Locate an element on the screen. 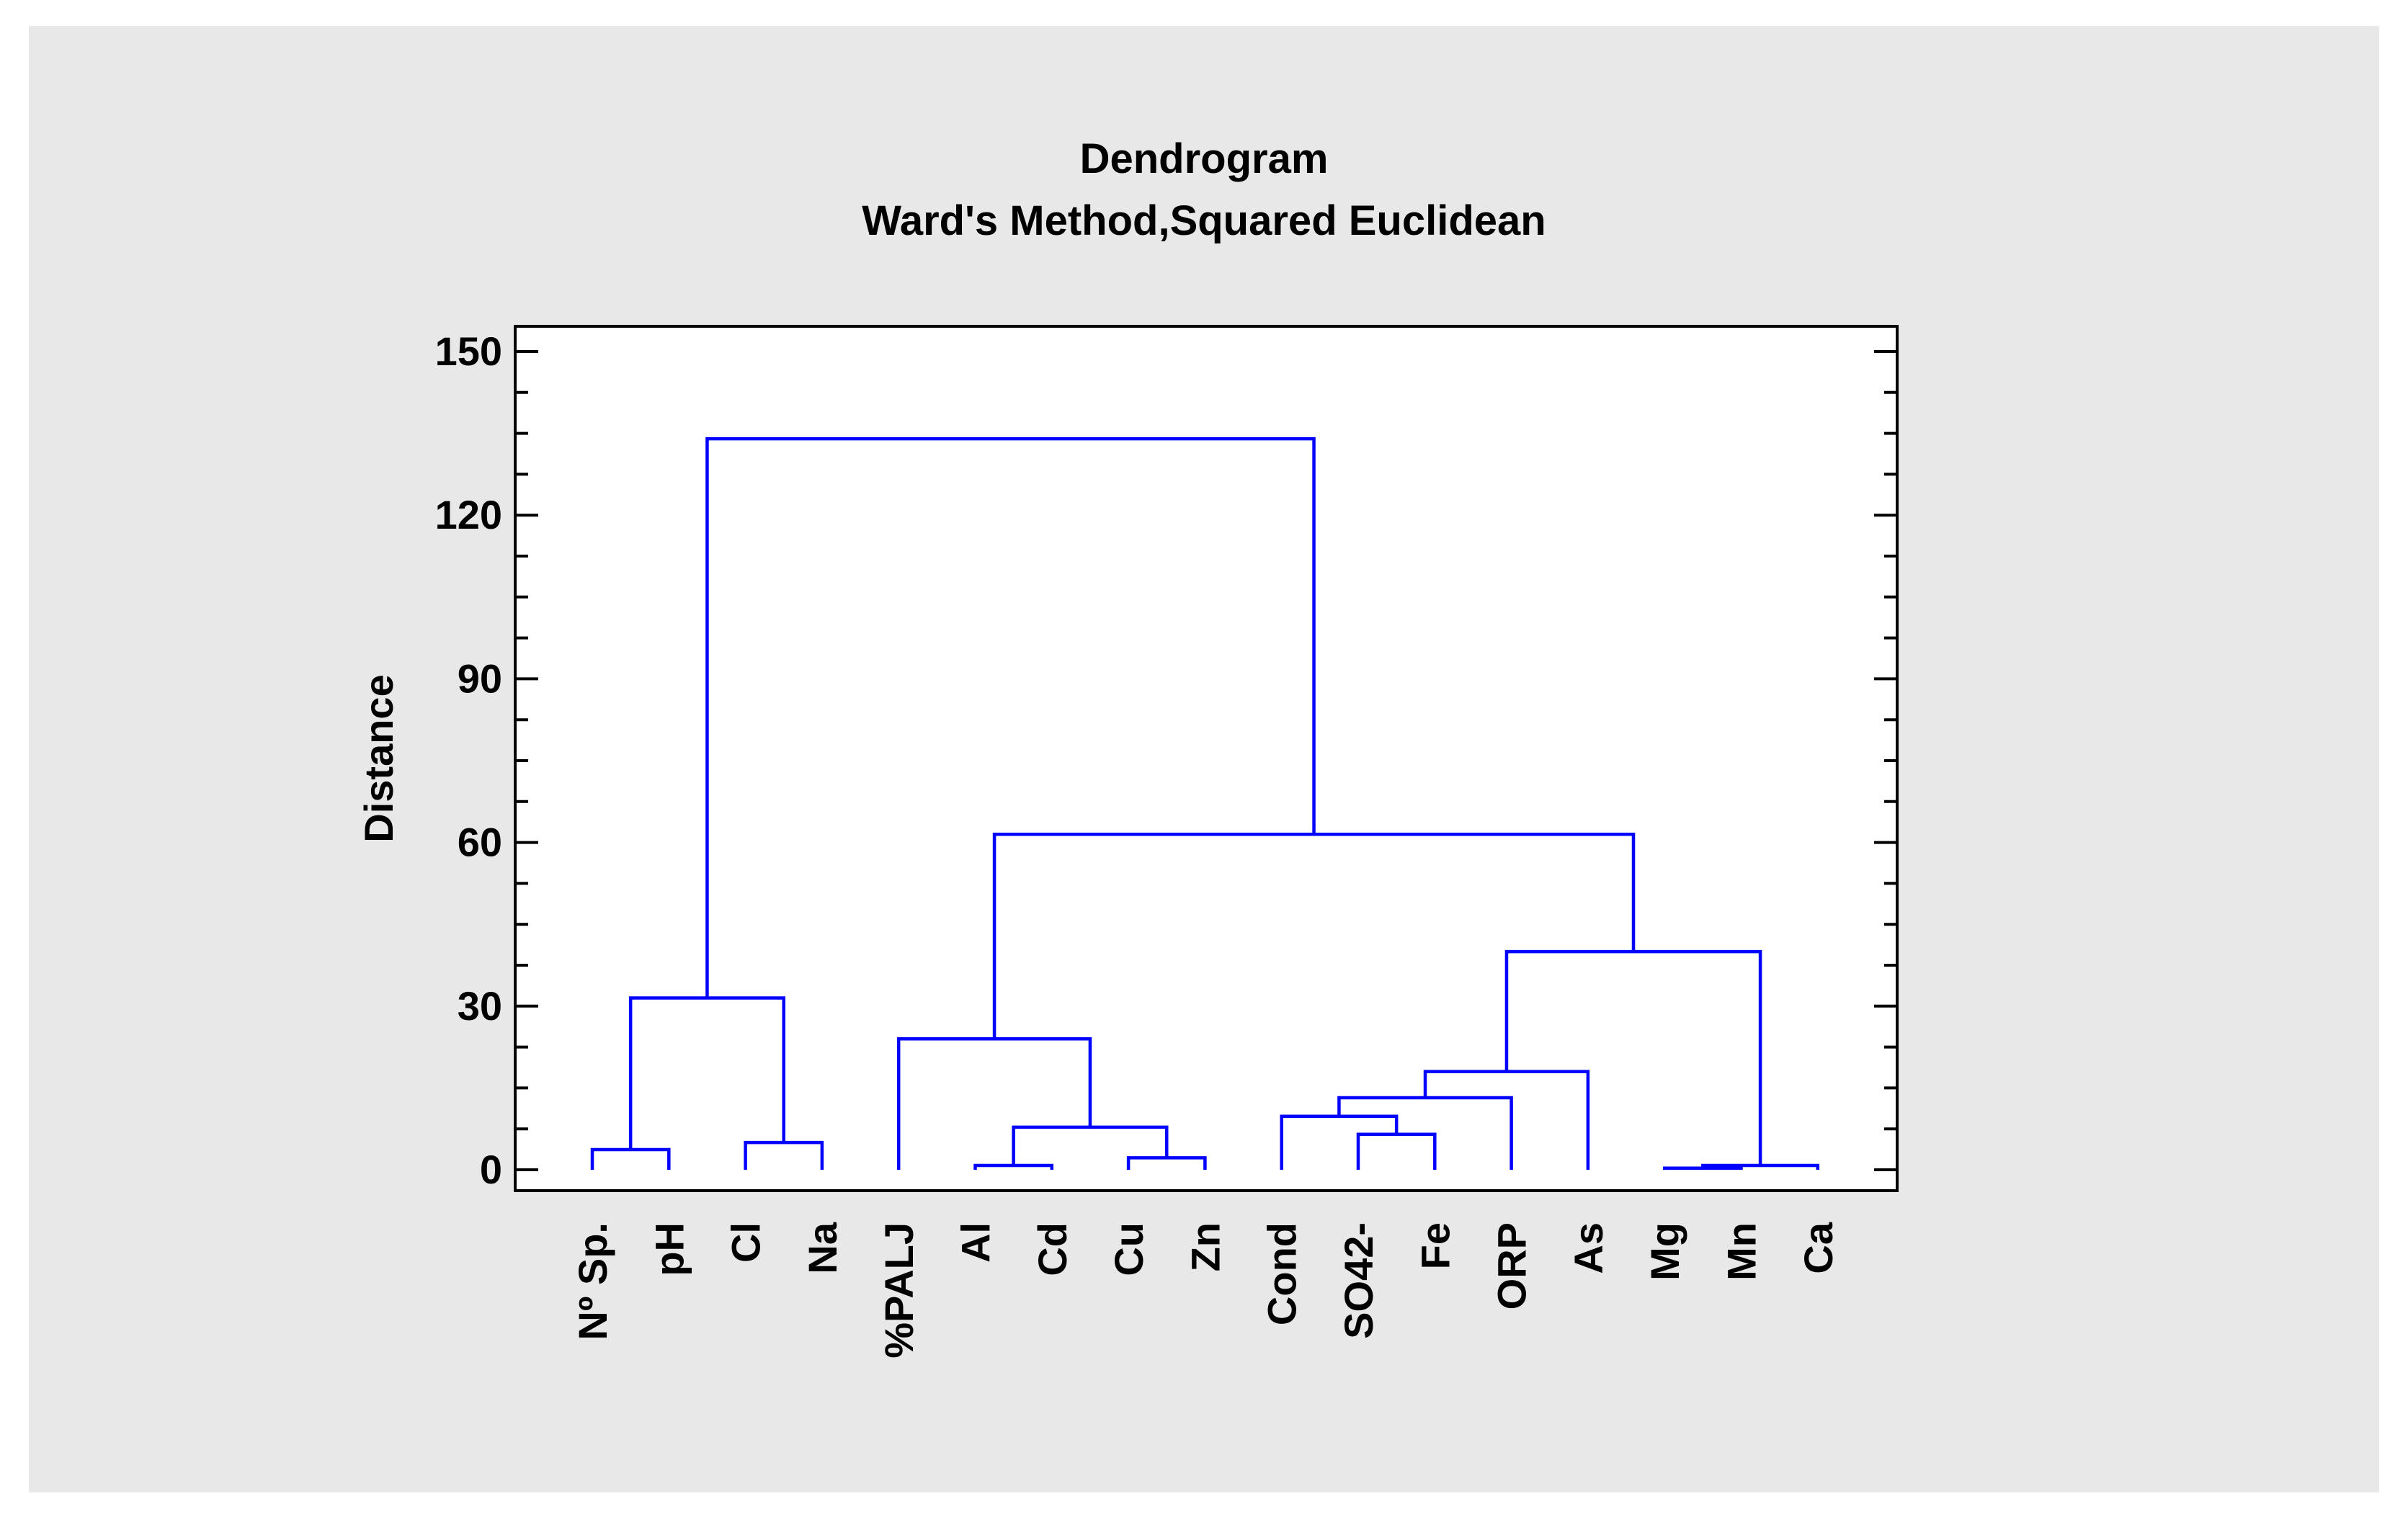 This screenshot has width=2408, height=1522. leaf-label: %PALJ is located at coordinates (899, 1290).